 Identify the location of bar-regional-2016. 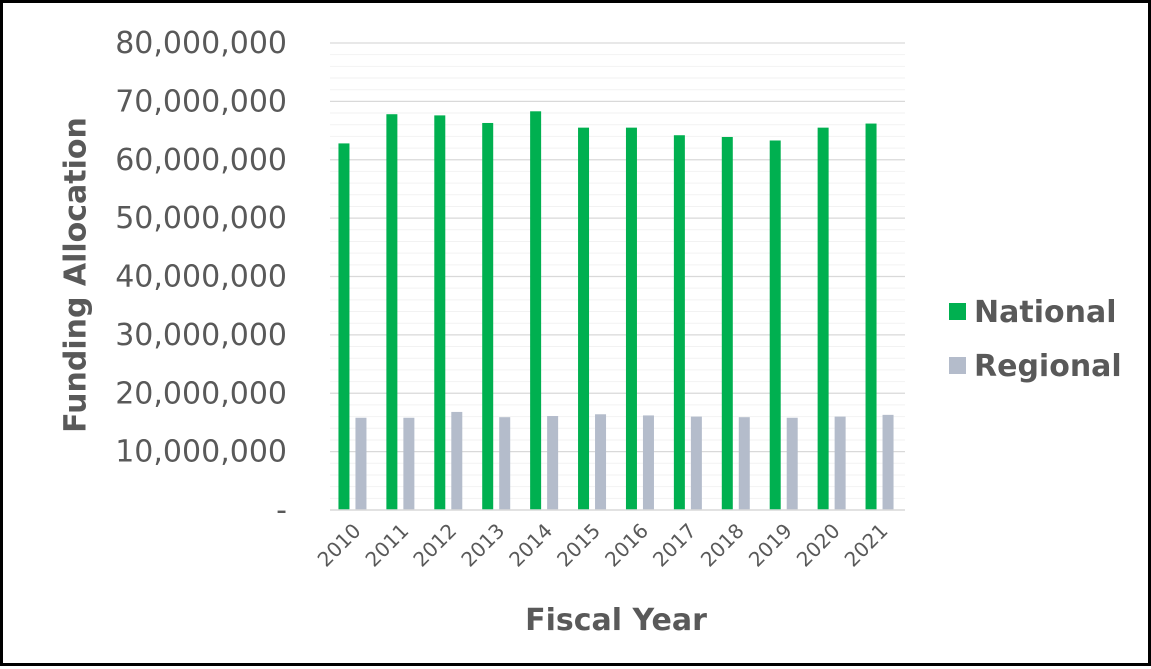
(648, 462).